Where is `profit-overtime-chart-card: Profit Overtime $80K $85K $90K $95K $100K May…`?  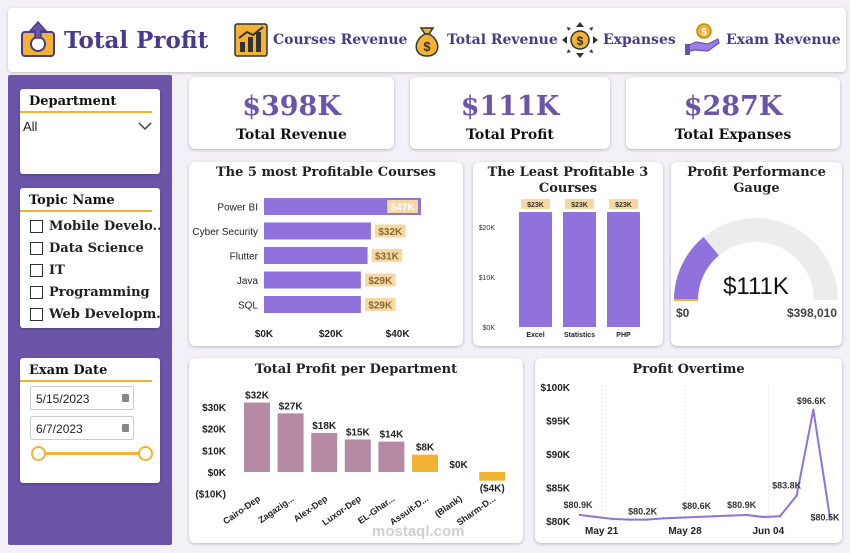
profit-overtime-chart-card: Profit Overtime $80K $85K $90K $95K $100K May… is located at coordinates (688, 450).